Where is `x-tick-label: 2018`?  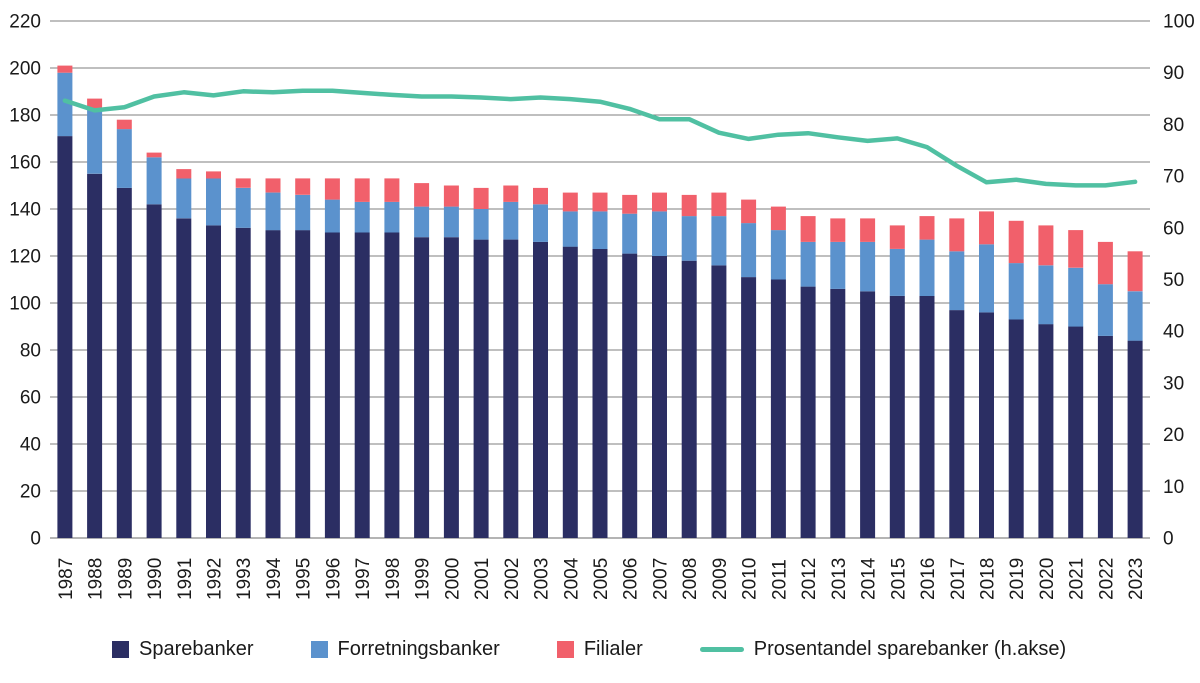
x-tick-label: 2018 is located at coordinates (988, 579).